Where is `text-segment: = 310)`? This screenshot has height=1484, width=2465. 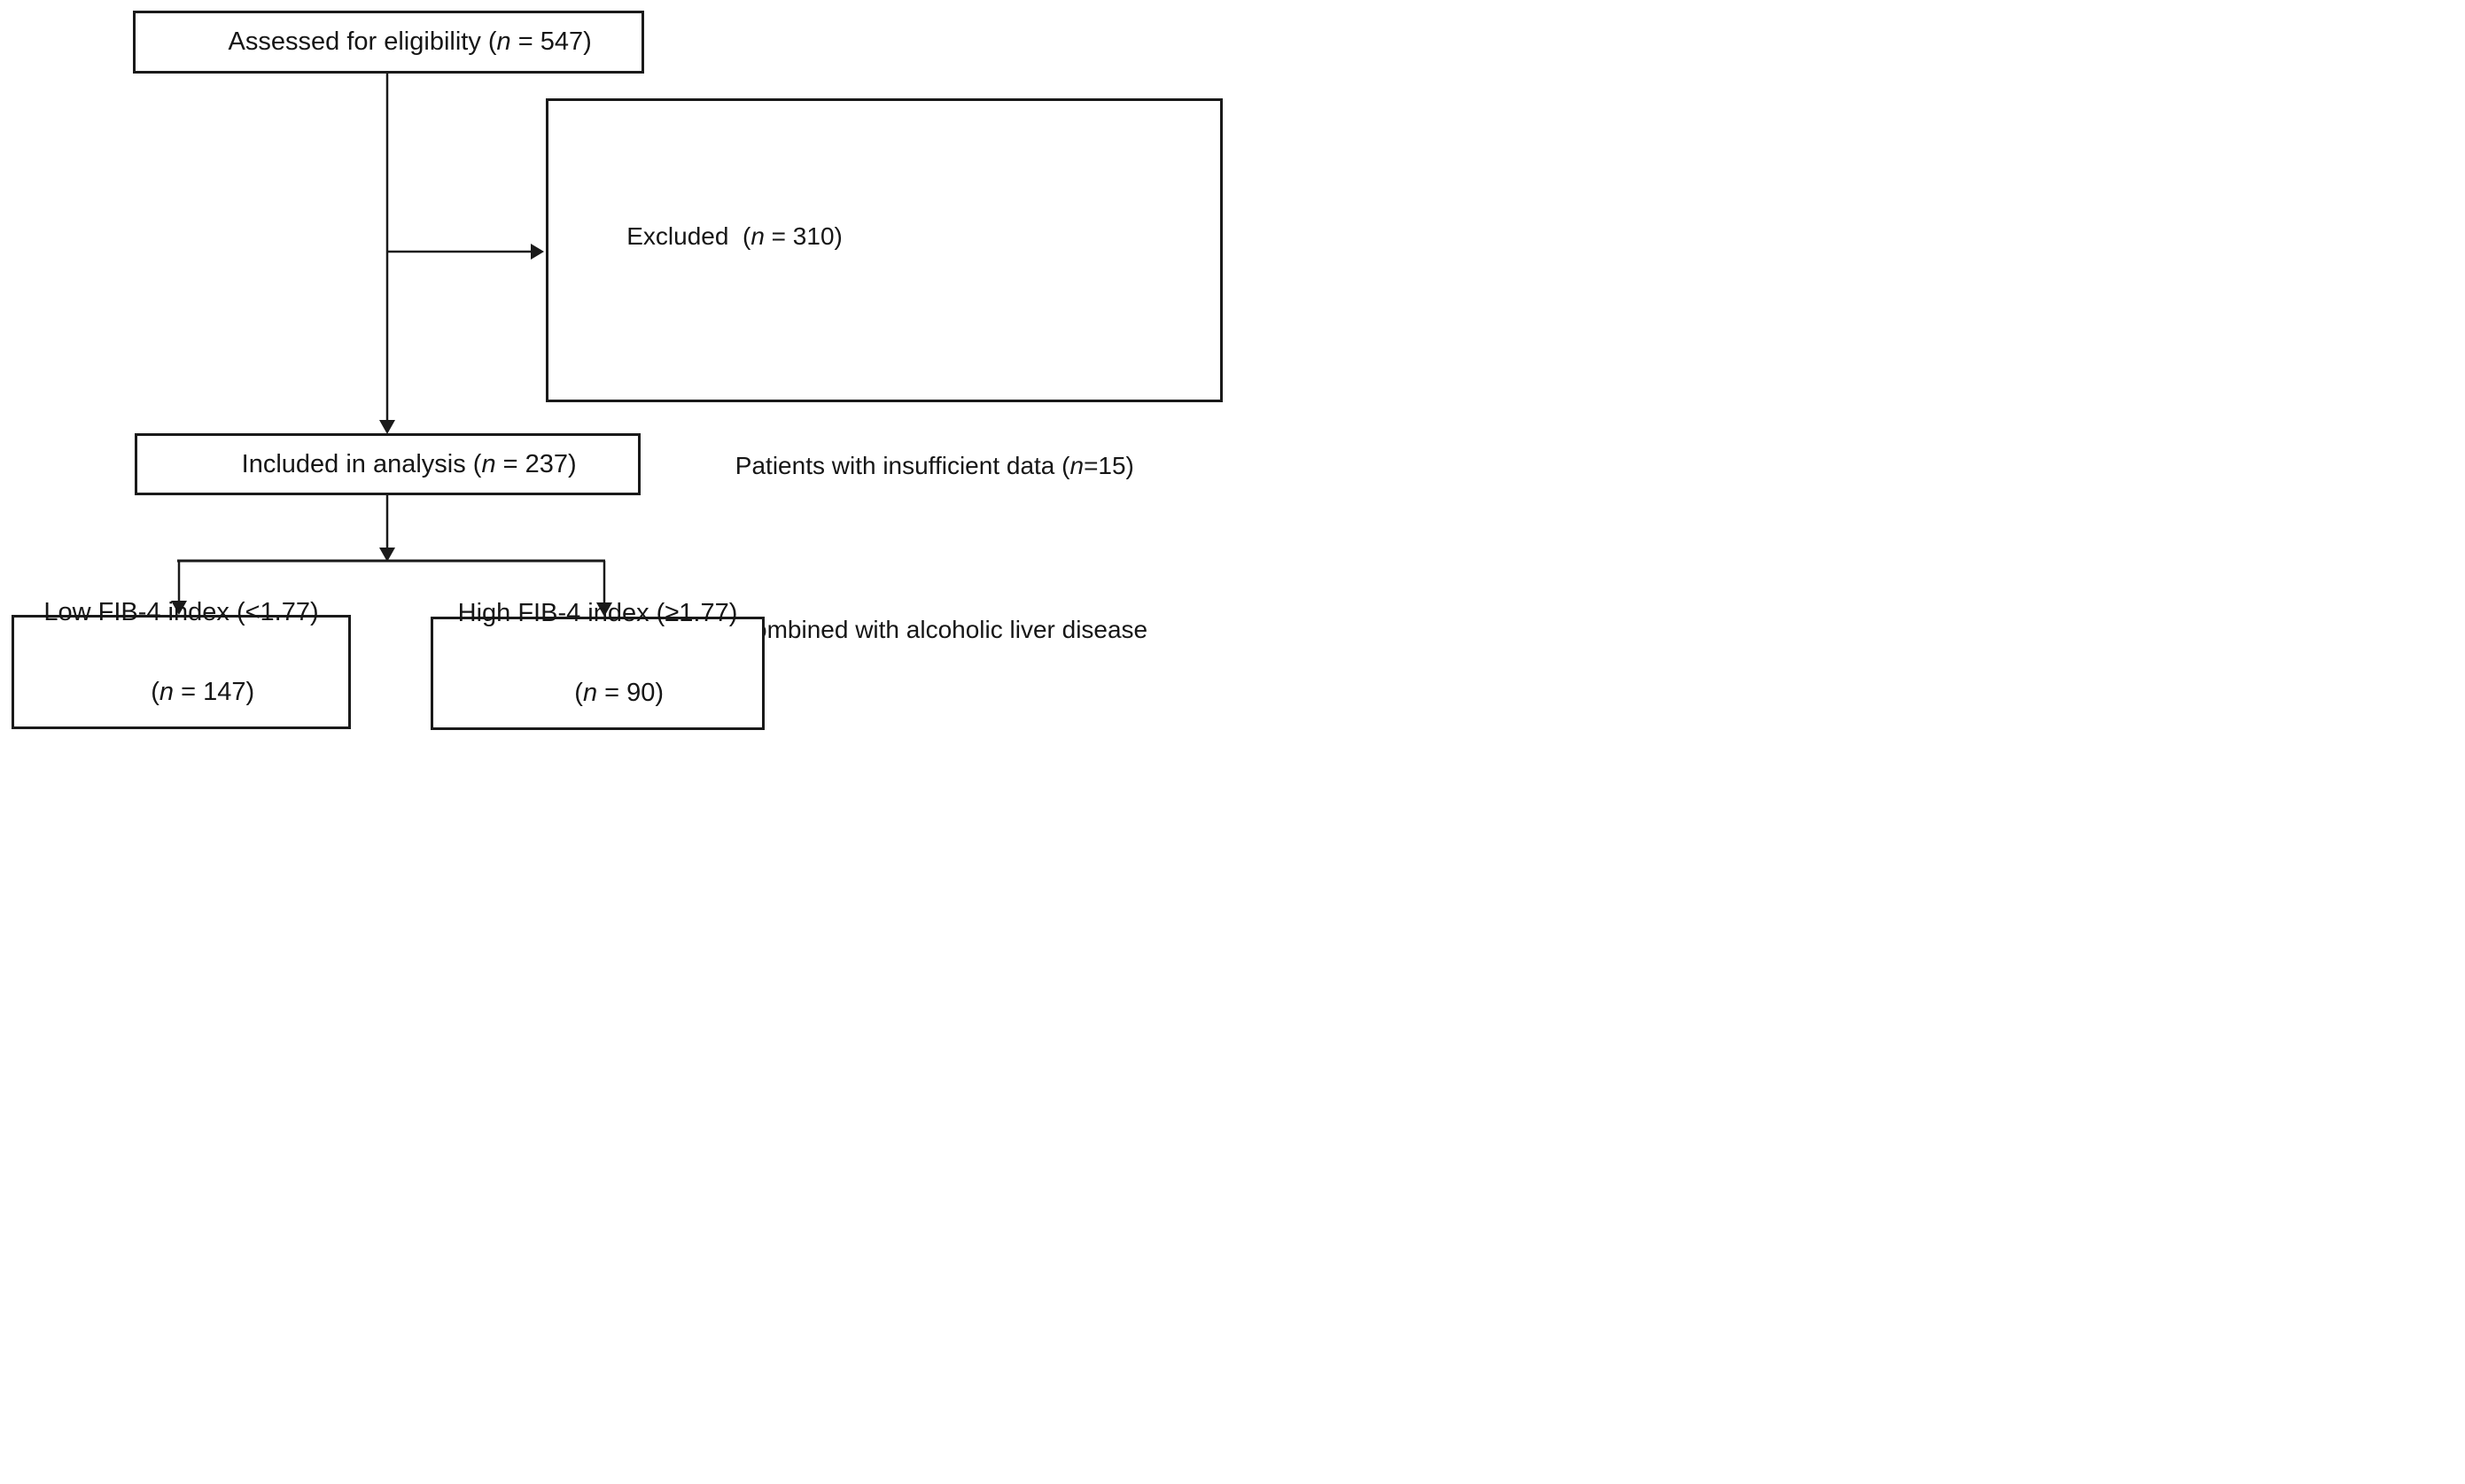
text-segment: = 310) is located at coordinates (803, 236).